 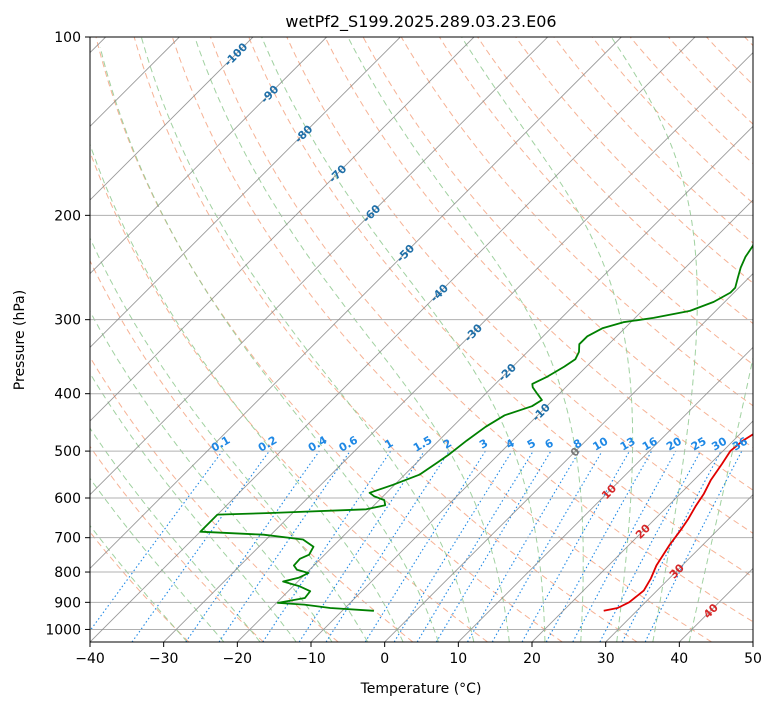 What do you see at coordinates (532, 659) in the screenshot?
I see `x-tick-label: 20` at bounding box center [532, 659].